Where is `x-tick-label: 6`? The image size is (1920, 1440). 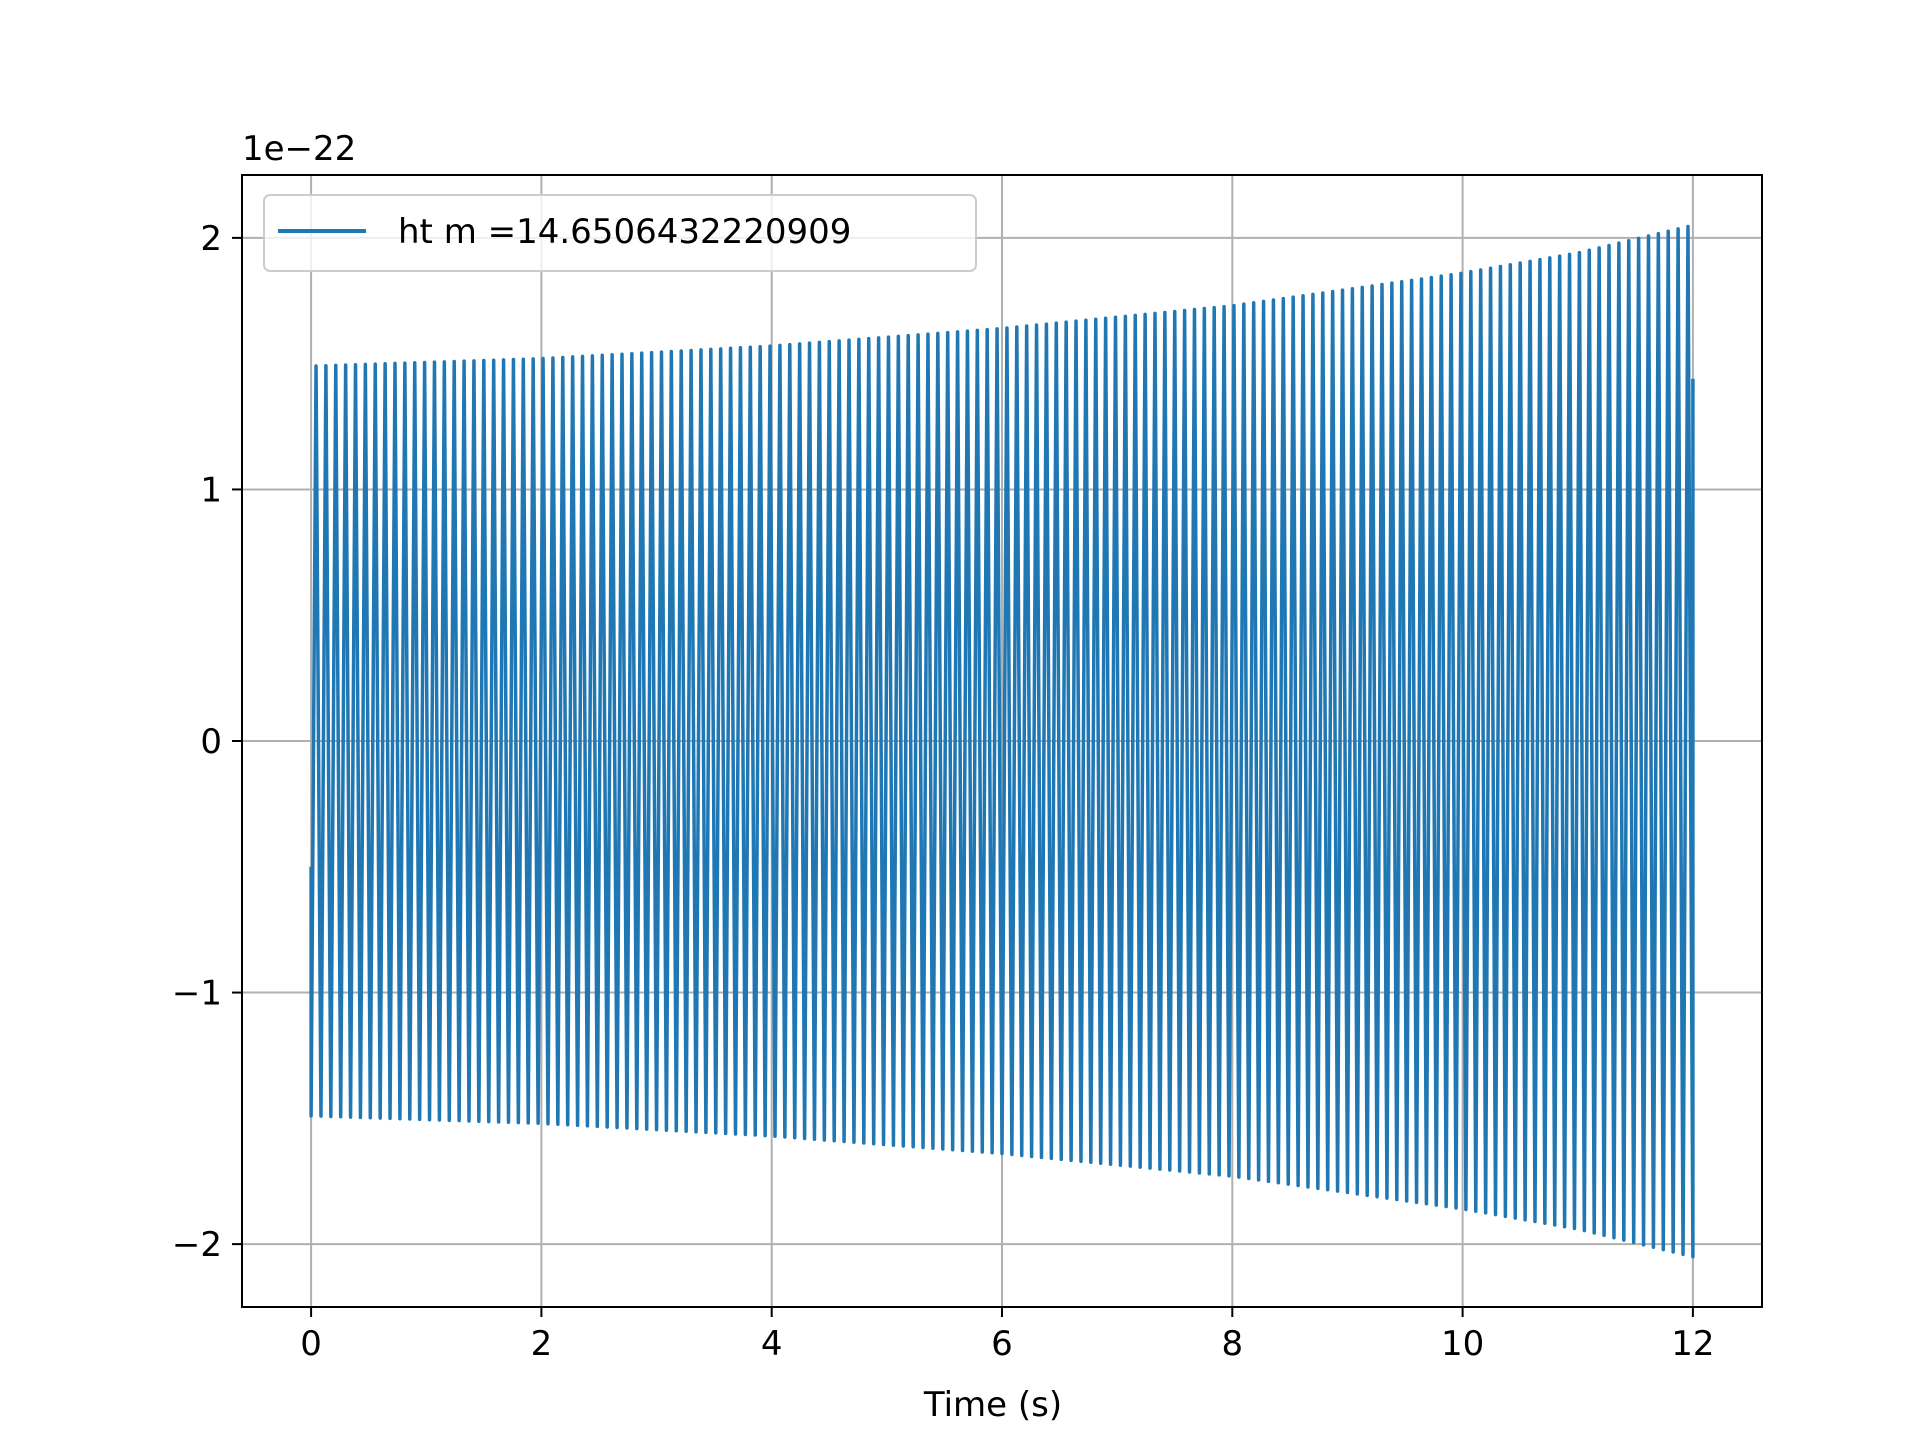
x-tick-label: 6 is located at coordinates (1002, 1344).